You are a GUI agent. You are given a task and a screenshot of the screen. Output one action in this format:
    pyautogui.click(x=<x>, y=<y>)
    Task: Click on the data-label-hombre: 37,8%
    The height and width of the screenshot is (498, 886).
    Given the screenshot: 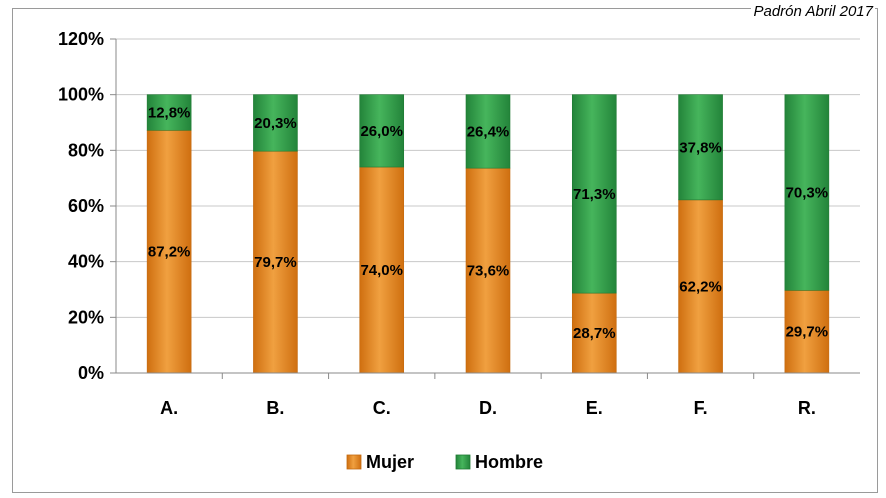 What is the action you would take?
    pyautogui.click(x=700, y=147)
    